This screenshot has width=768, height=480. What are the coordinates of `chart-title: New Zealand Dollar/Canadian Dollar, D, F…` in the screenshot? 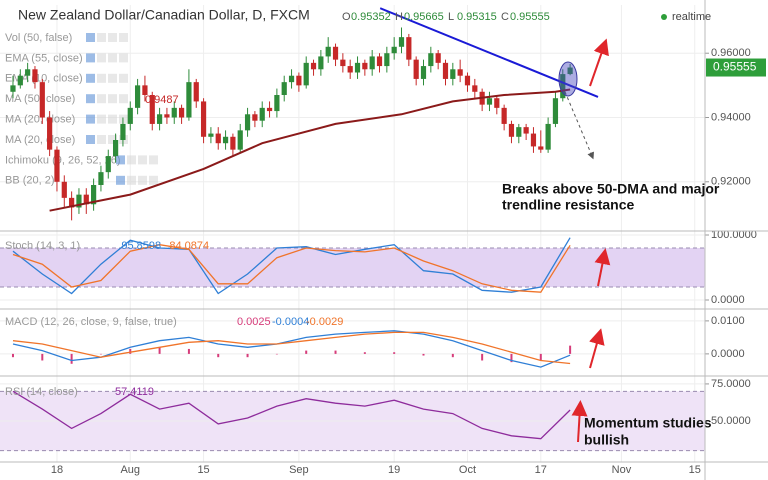 It's located at (164, 15).